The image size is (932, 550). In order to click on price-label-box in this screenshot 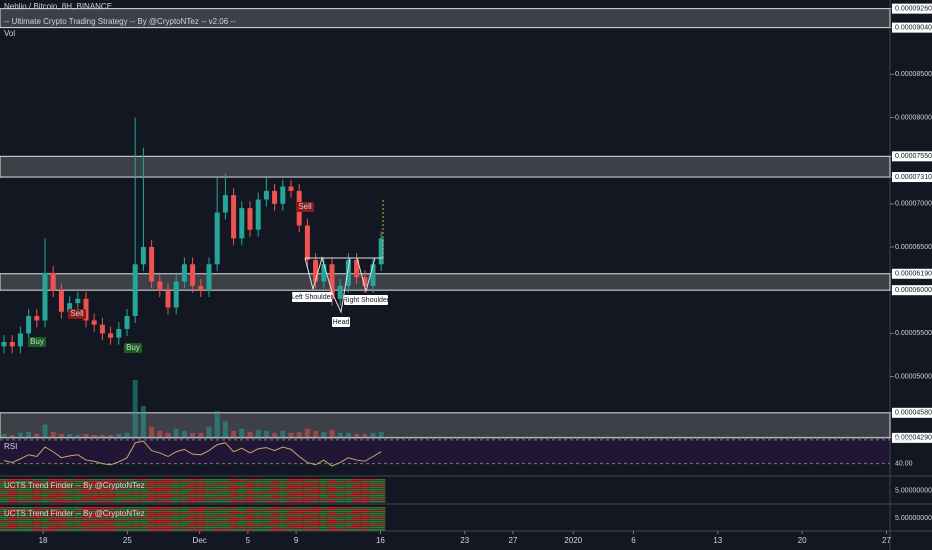, I will do `click(912, 290)`.